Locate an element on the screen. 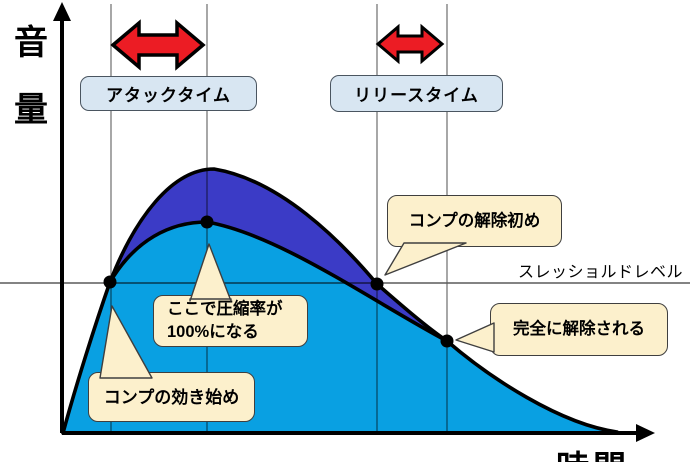 Image resolution: width=690 pixels, height=462 pixels. callout-compression-start-text: コンプの効き始め is located at coordinates (171, 397).